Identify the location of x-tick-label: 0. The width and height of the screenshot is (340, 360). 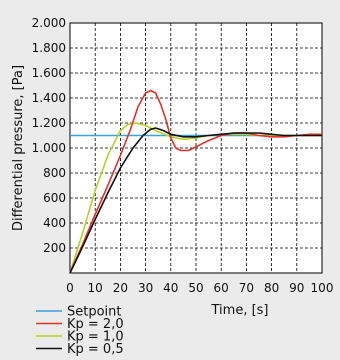
(70, 288).